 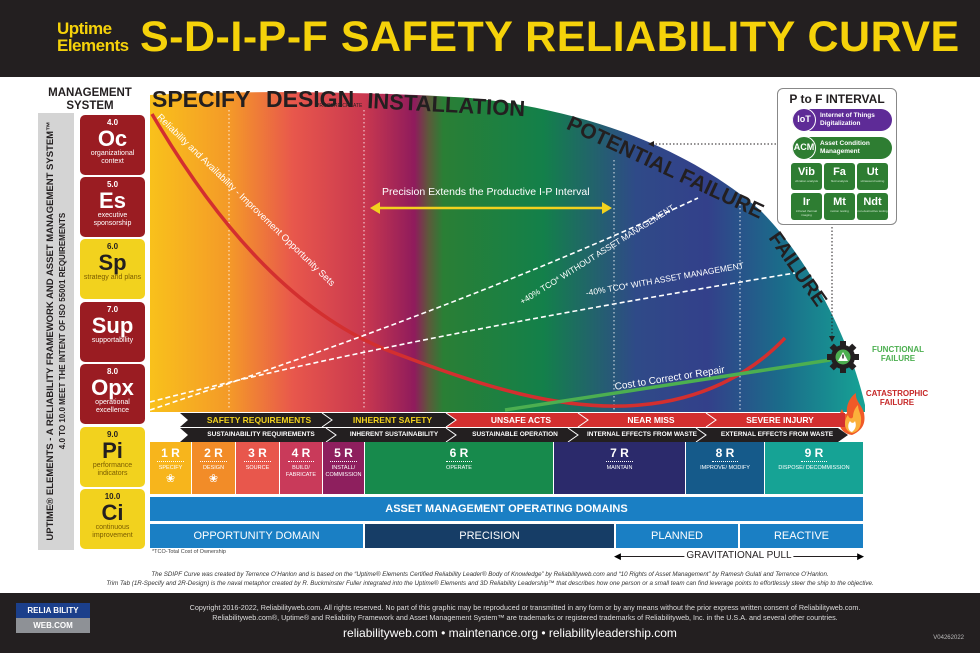 What do you see at coordinates (804, 148) in the screenshot?
I see `acm-icon: ACM` at bounding box center [804, 148].